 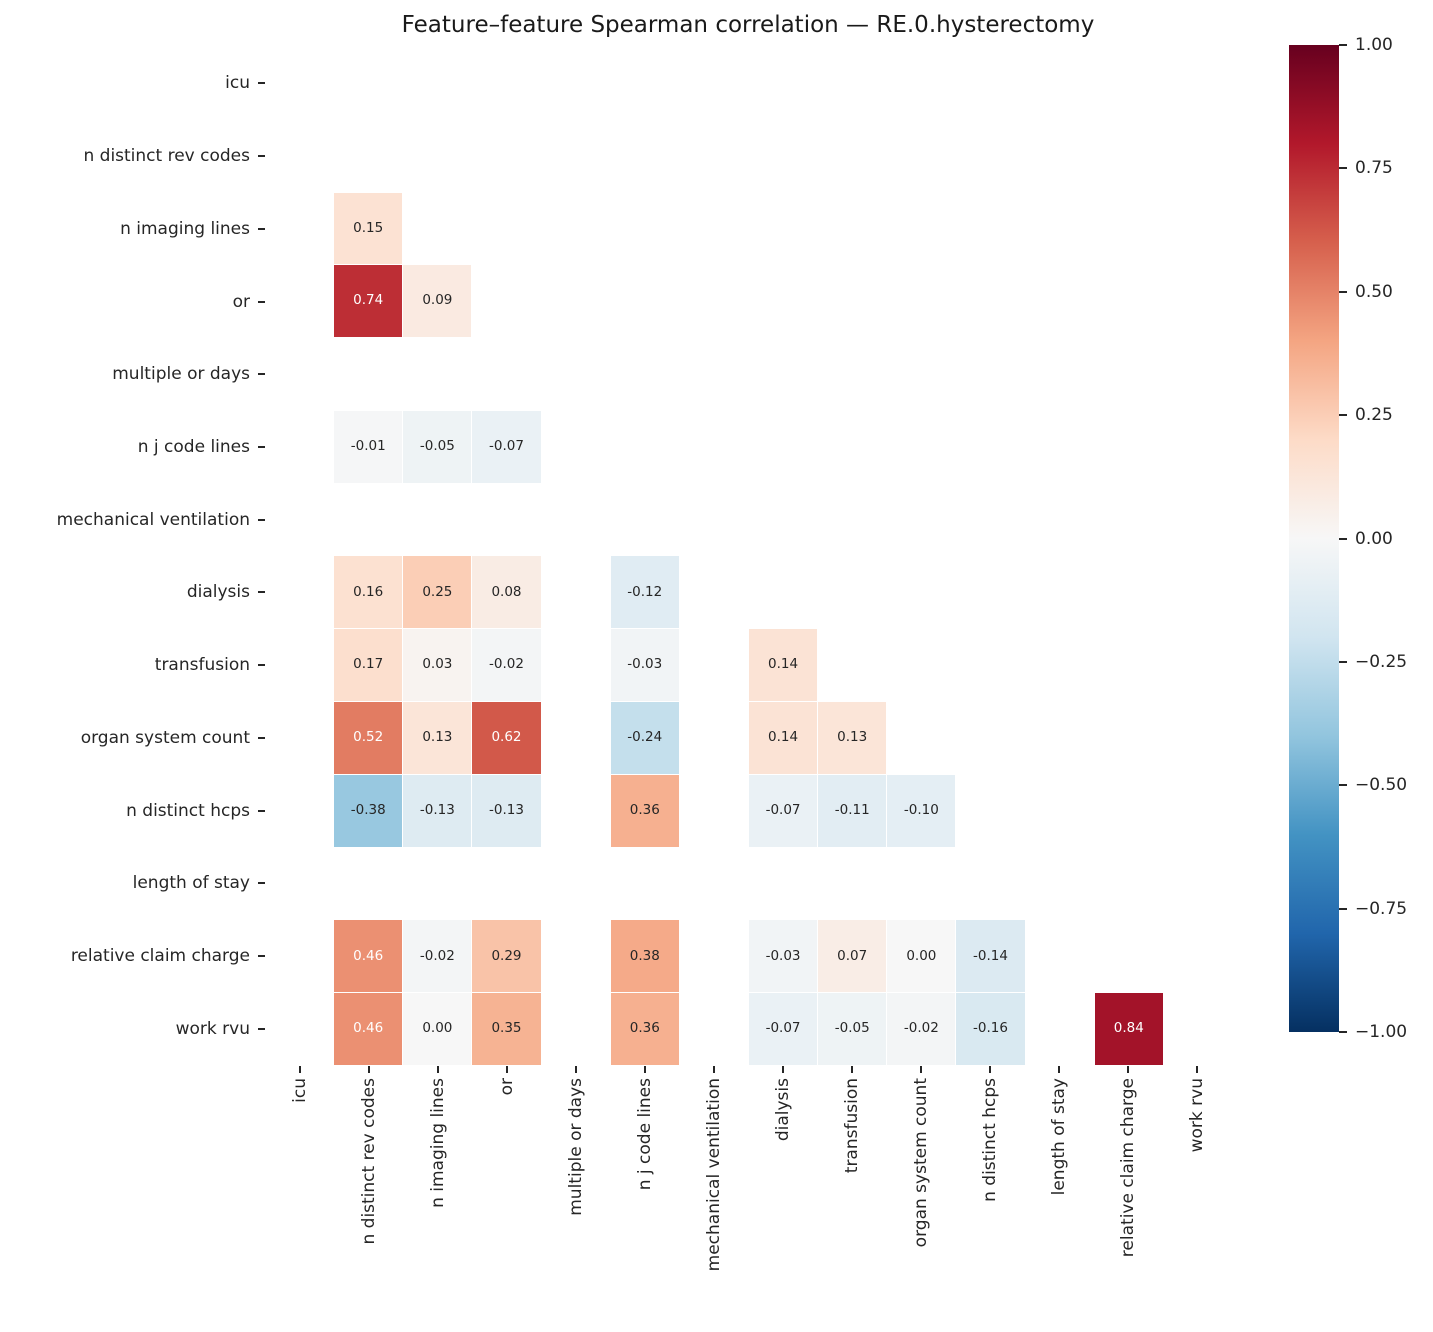 What do you see at coordinates (1059, 1137) in the screenshot?
I see `x-tick-label: length of stay` at bounding box center [1059, 1137].